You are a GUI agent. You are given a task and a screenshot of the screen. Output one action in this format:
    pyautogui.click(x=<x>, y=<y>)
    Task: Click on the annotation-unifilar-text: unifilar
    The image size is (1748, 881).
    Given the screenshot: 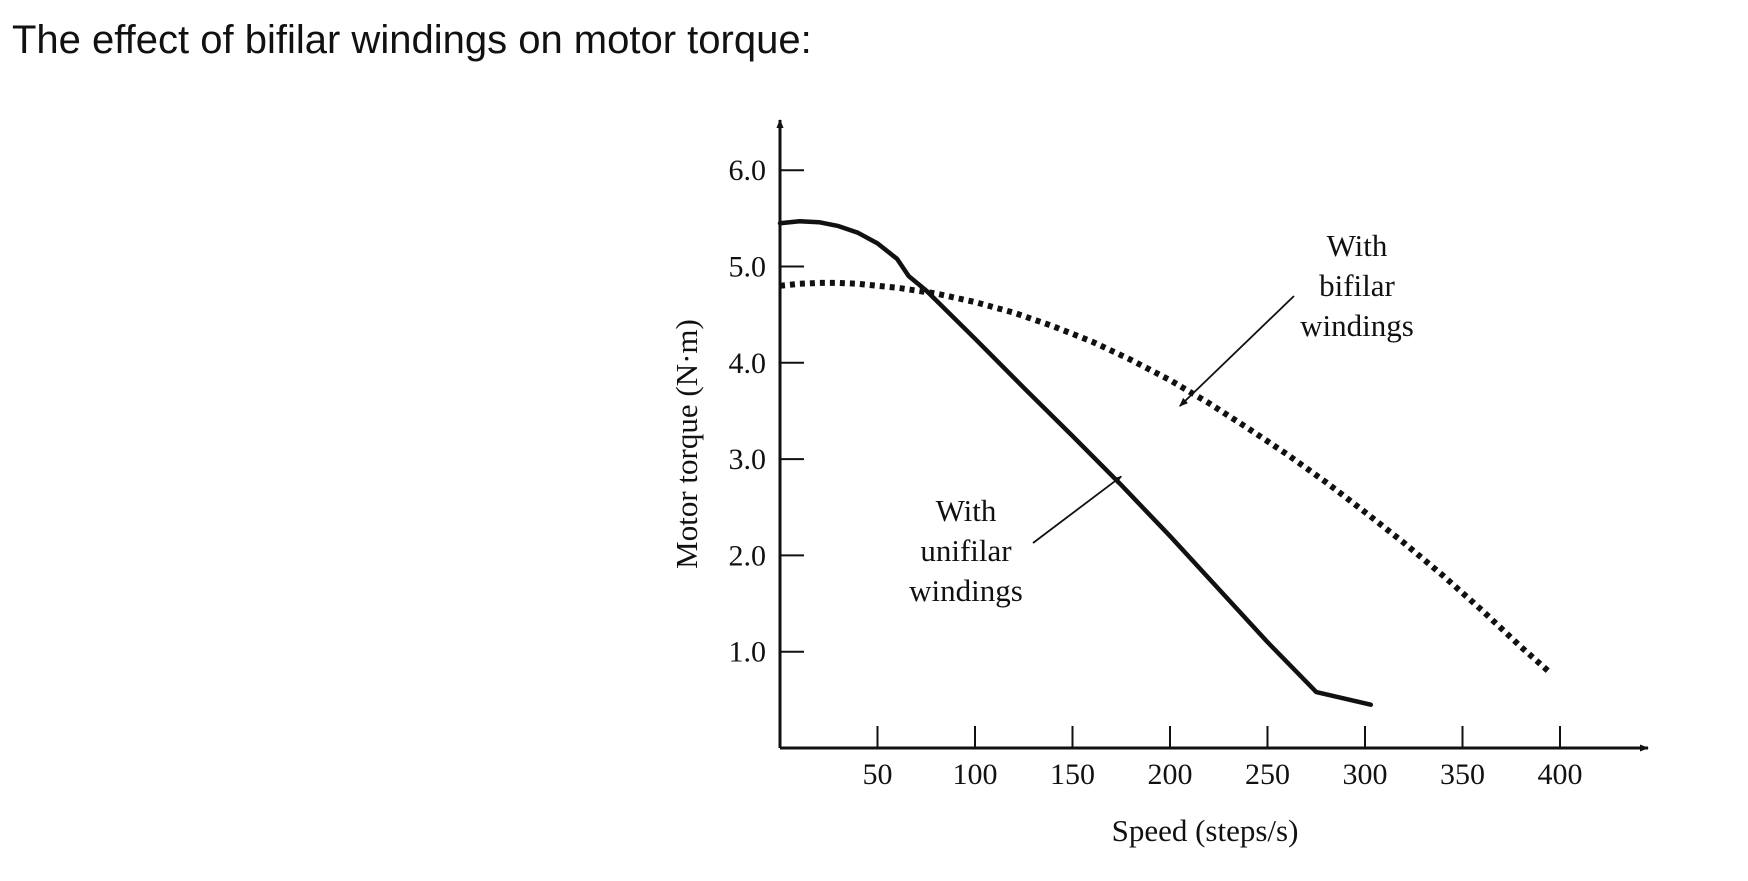 What is the action you would take?
    pyautogui.click(x=966, y=550)
    